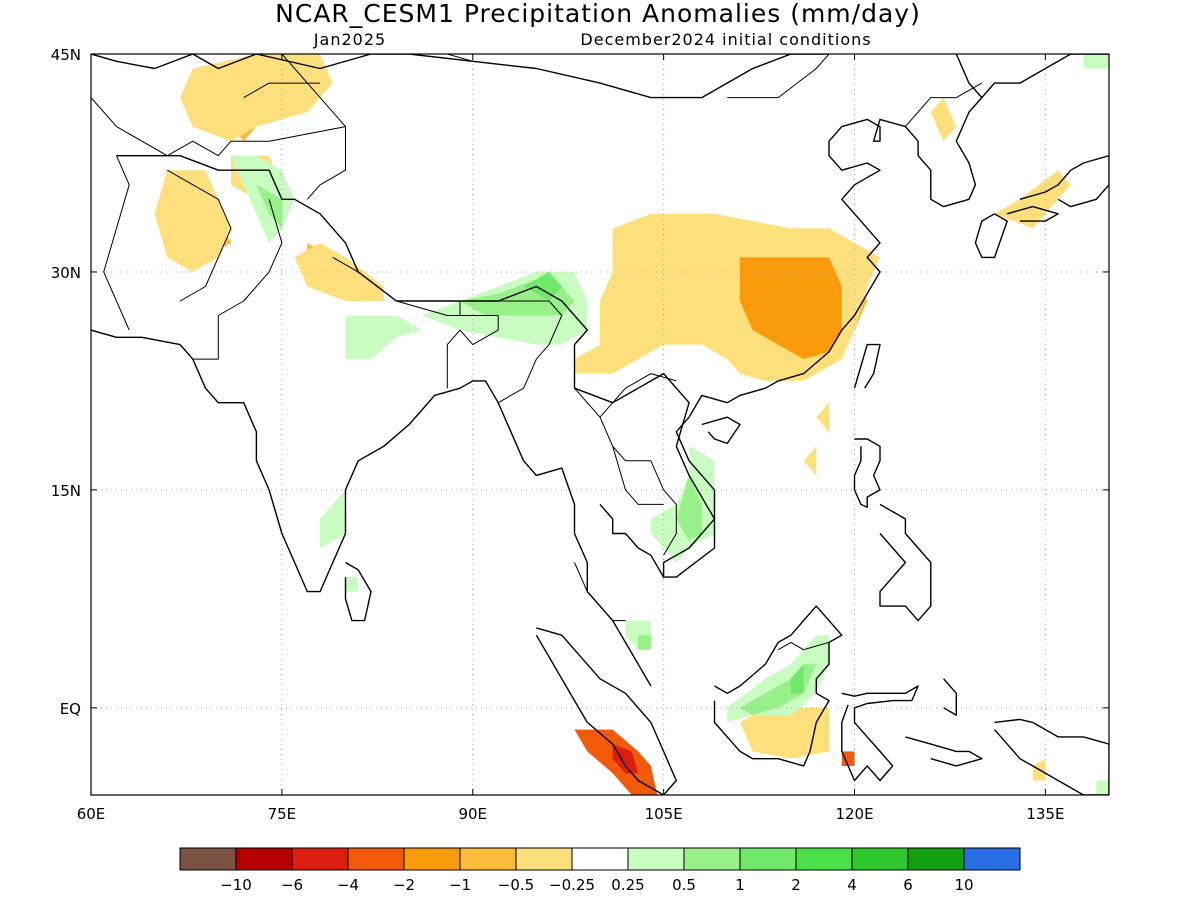  I want to click on x-tick-label: 60E, so click(91, 814).